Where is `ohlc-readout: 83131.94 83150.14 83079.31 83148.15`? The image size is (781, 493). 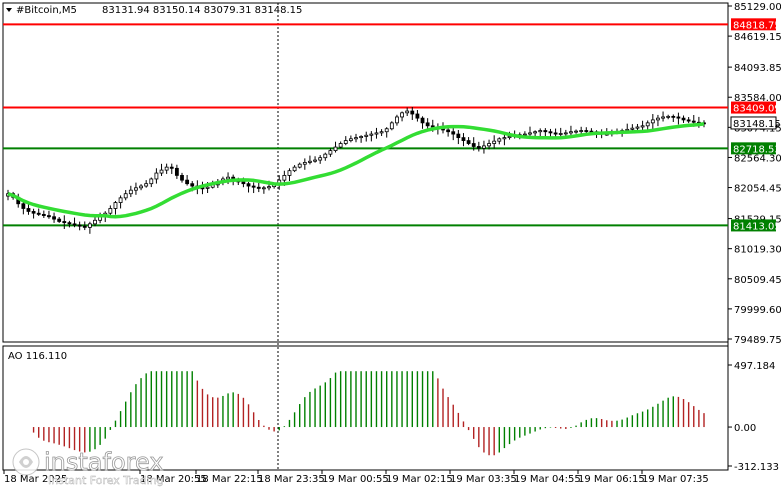 ohlc-readout: 83131.94 83150.14 83079.31 83148.15 is located at coordinates (202, 10).